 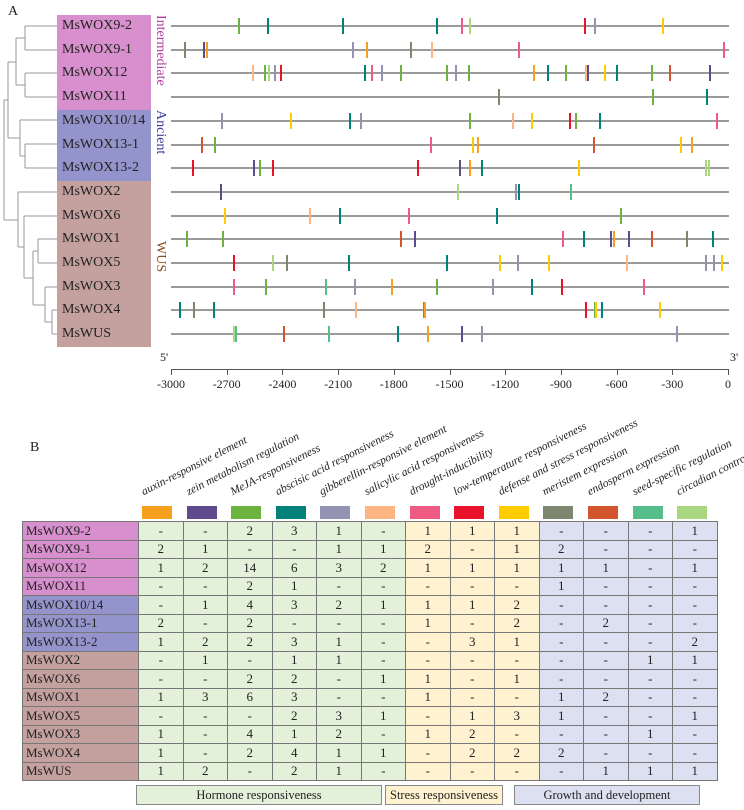 I want to click on table-gene-name: MsWOX9-1, so click(x=80, y=549).